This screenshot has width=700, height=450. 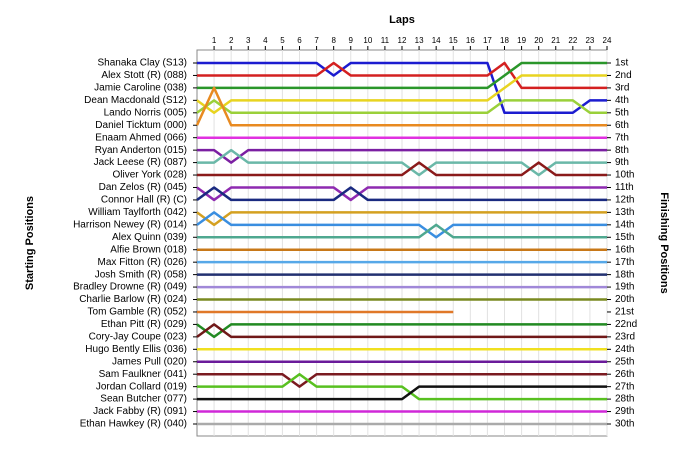 What do you see at coordinates (624, 237) in the screenshot?
I see `y2-tick-label: 15th` at bounding box center [624, 237].